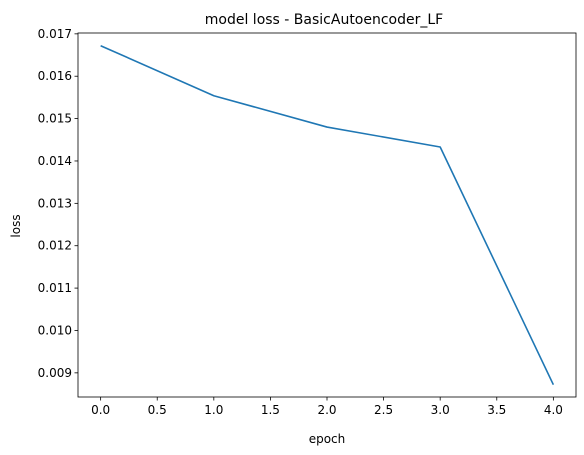 The width and height of the screenshot is (584, 455). What do you see at coordinates (326, 410) in the screenshot?
I see `x-tick-label: 2.0` at bounding box center [326, 410].